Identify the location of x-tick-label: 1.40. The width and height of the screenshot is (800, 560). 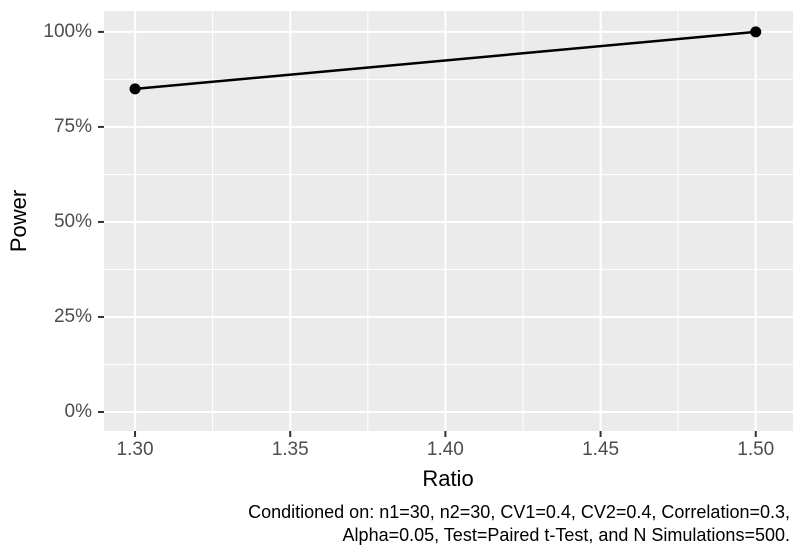
(445, 449).